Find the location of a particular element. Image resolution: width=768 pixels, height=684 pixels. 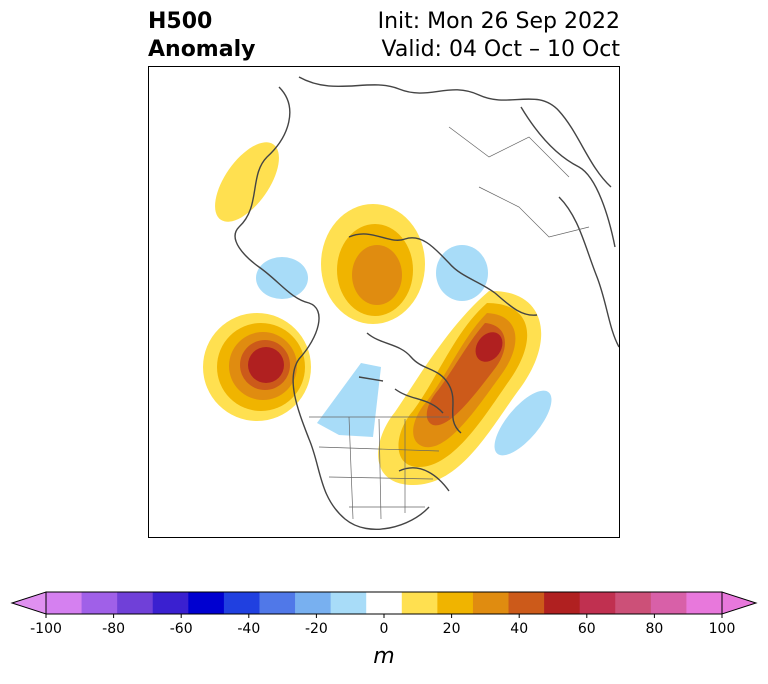

colorbar-tick-label: -40 is located at coordinates (248, 627).